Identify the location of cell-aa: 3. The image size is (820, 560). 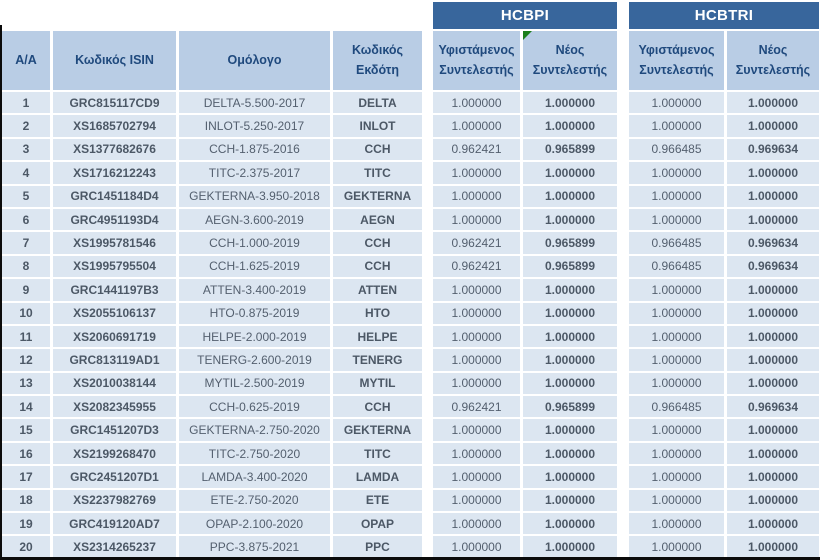
(26, 149).